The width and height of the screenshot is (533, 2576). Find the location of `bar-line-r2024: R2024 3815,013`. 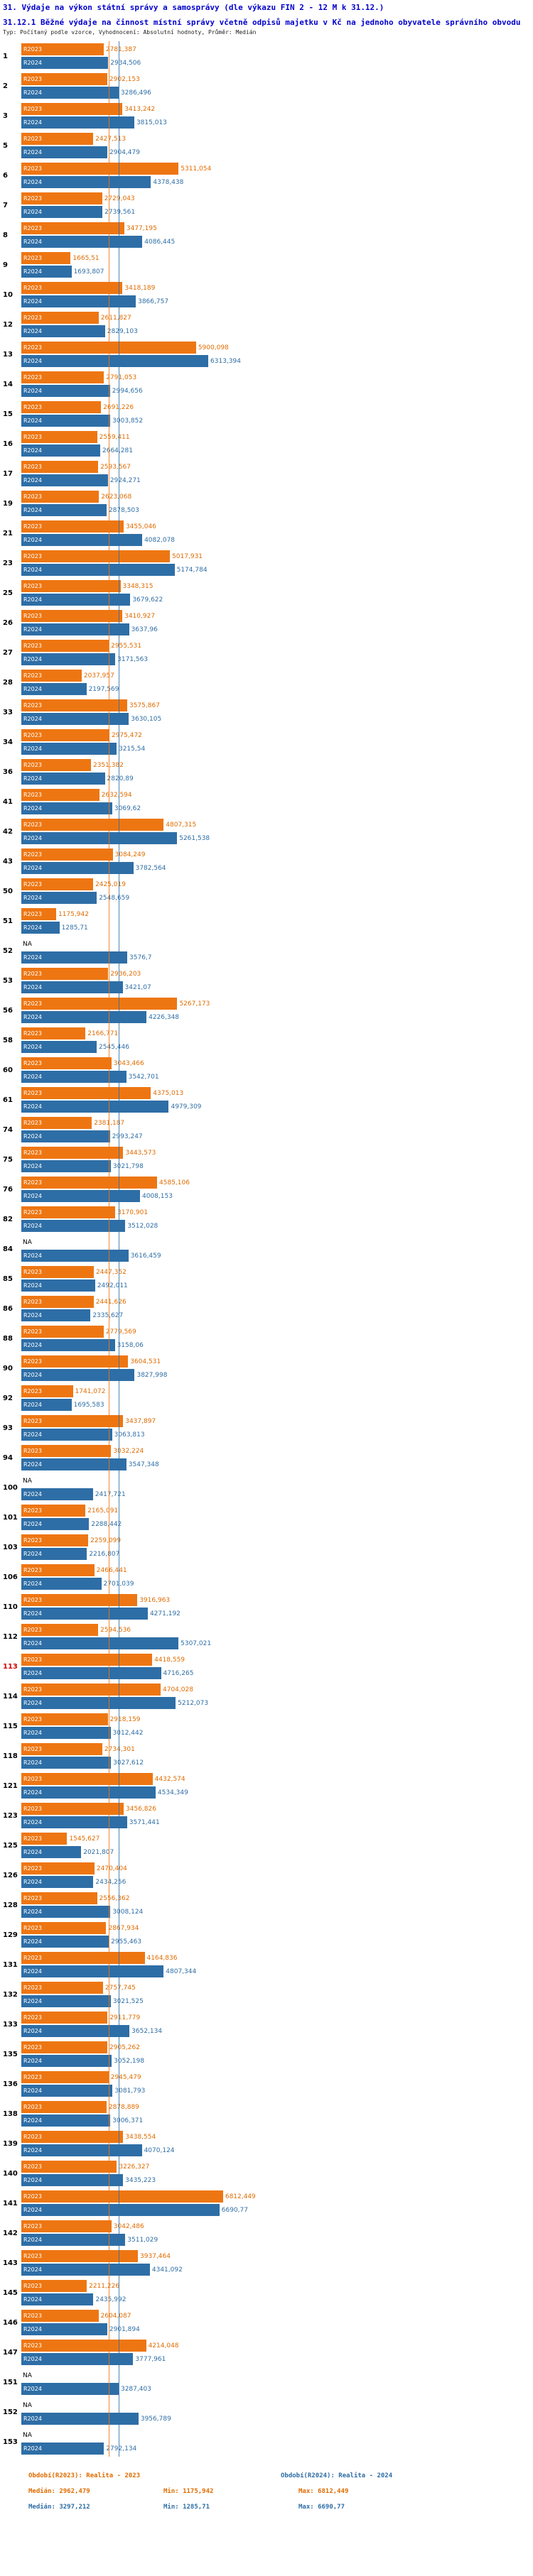

bar-line-r2024: R2024 3815,013 is located at coordinates (277, 122).